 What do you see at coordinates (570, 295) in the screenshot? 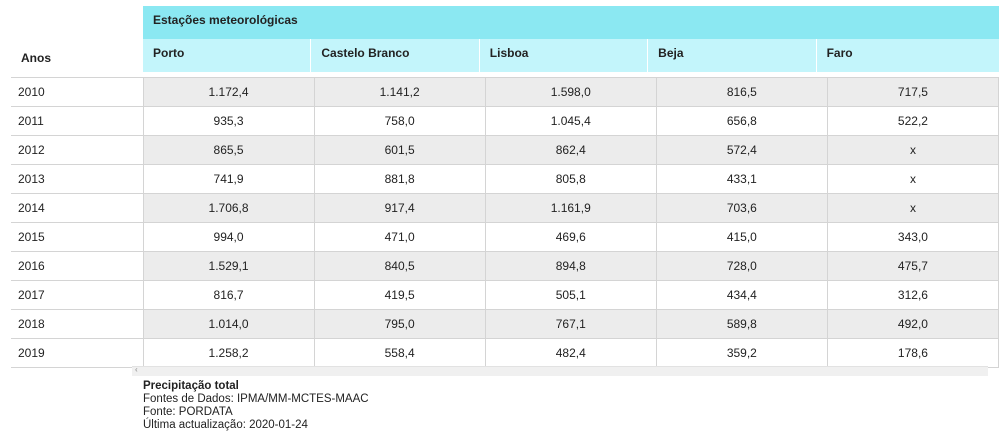
I see `value-cell: 505,1` at bounding box center [570, 295].